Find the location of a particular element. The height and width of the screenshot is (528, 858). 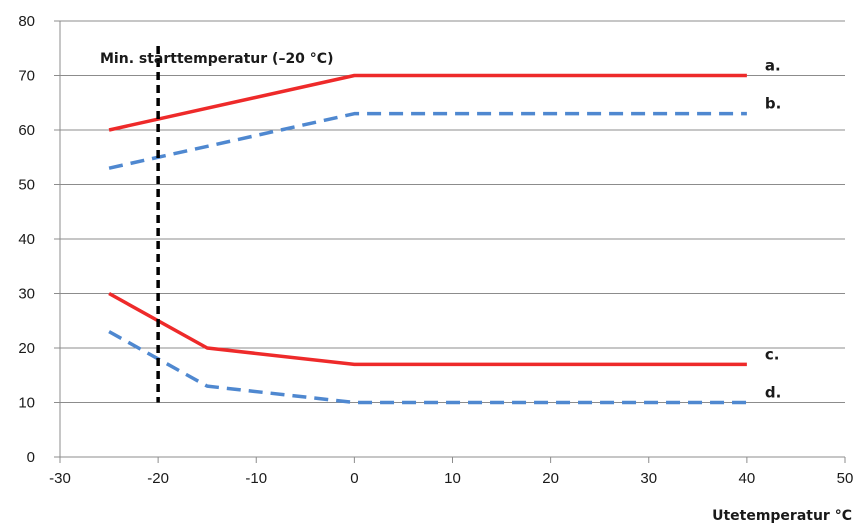

y-tick-labels: 0 10 20 30 40 50 60 70 80 is located at coordinates (26, 239).